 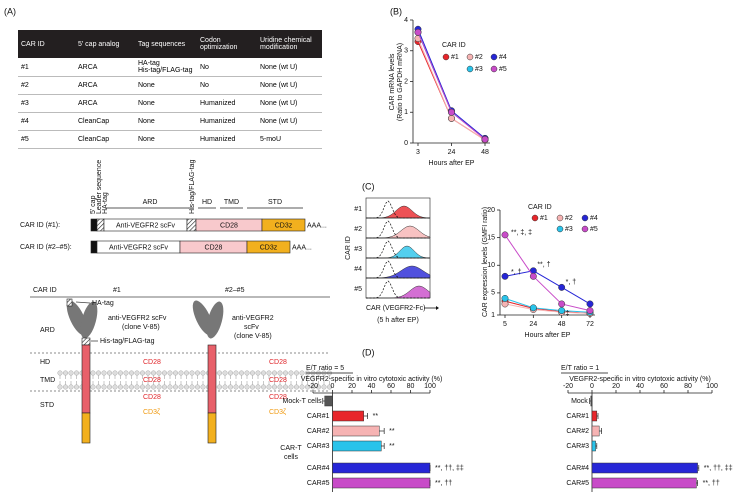 What do you see at coordinates (89, 320) in the screenshot?
I see `scfv-domain` at bounding box center [89, 320].